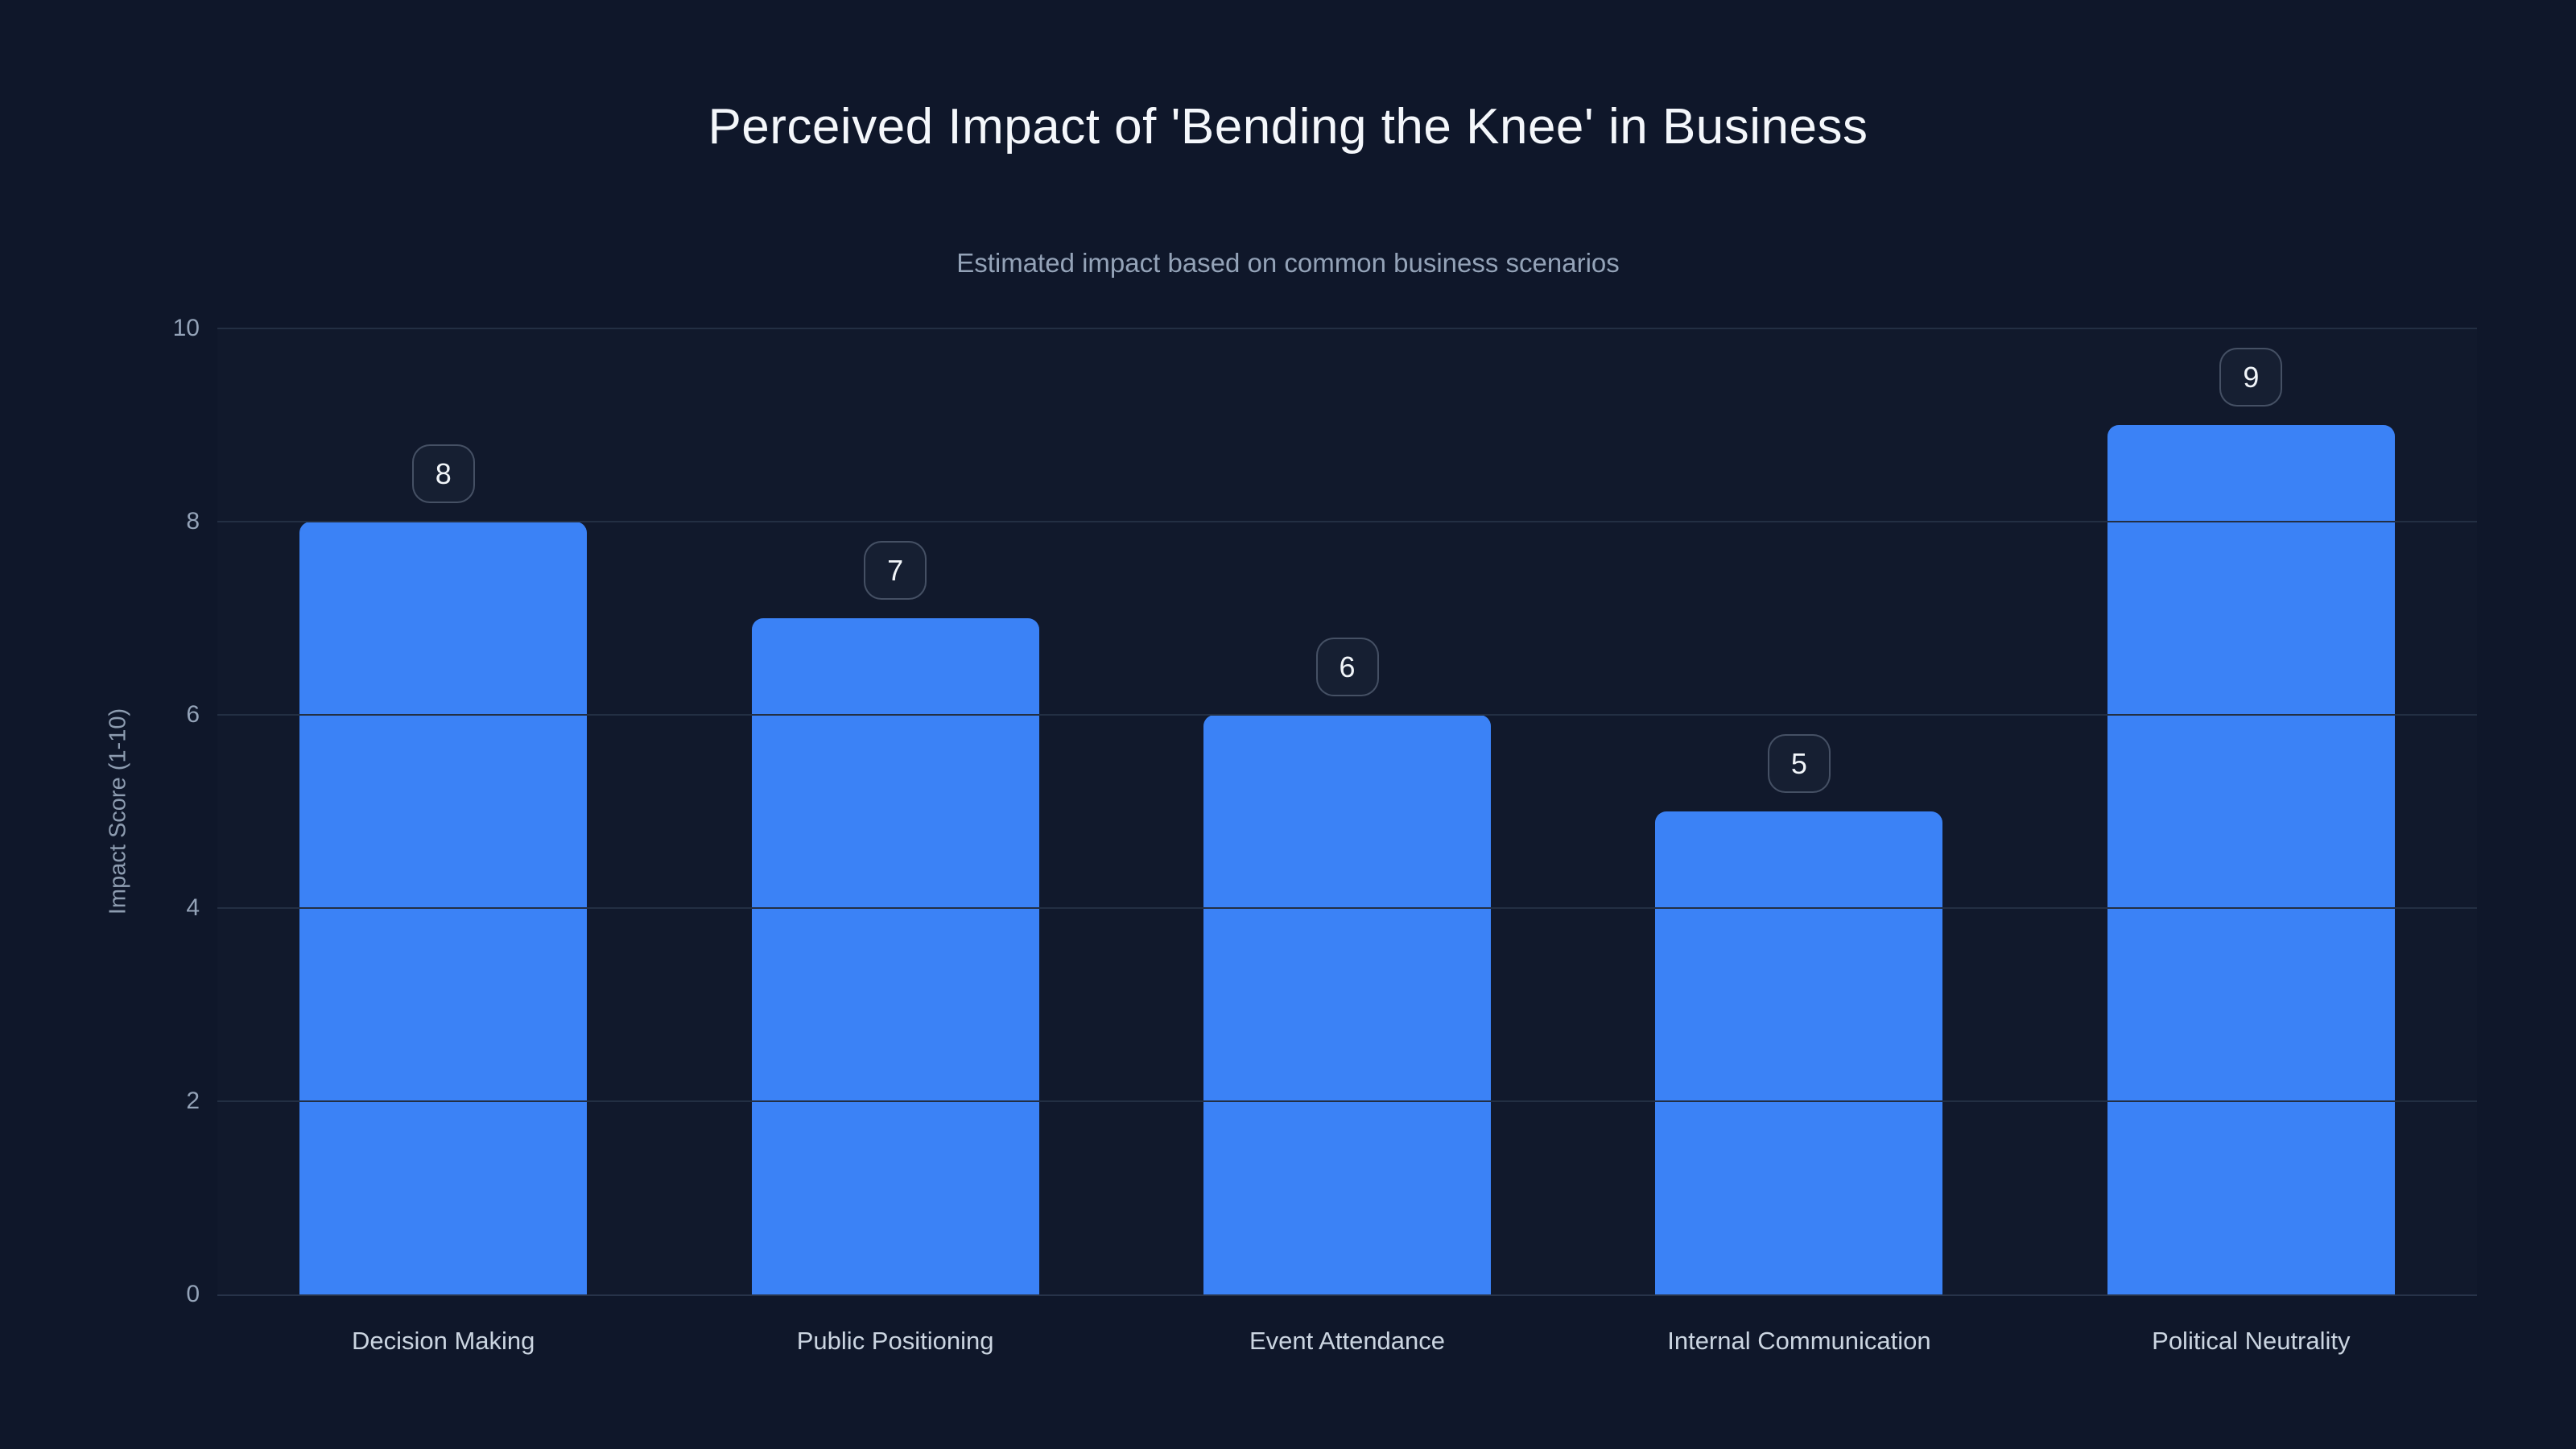 Image resolution: width=2576 pixels, height=1449 pixels. What do you see at coordinates (1347, 1341) in the screenshot?
I see `x-axis-label: Event Attendance` at bounding box center [1347, 1341].